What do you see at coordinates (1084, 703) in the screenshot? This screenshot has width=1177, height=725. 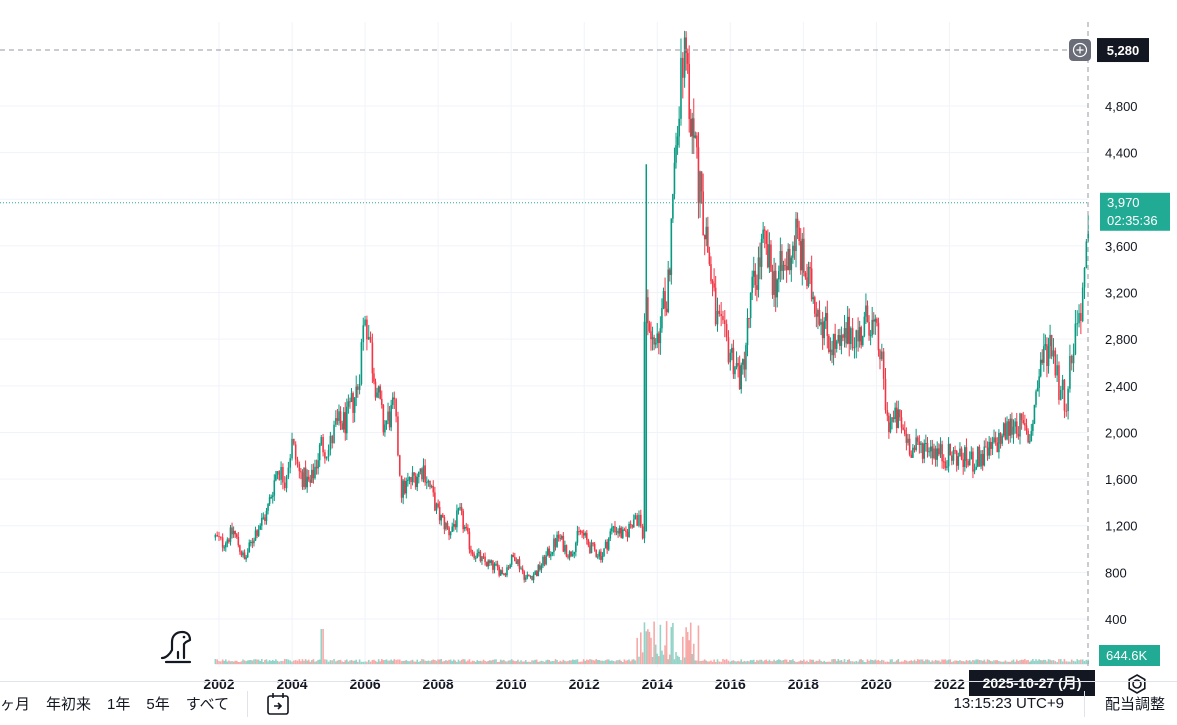 I see `divider` at bounding box center [1084, 703].